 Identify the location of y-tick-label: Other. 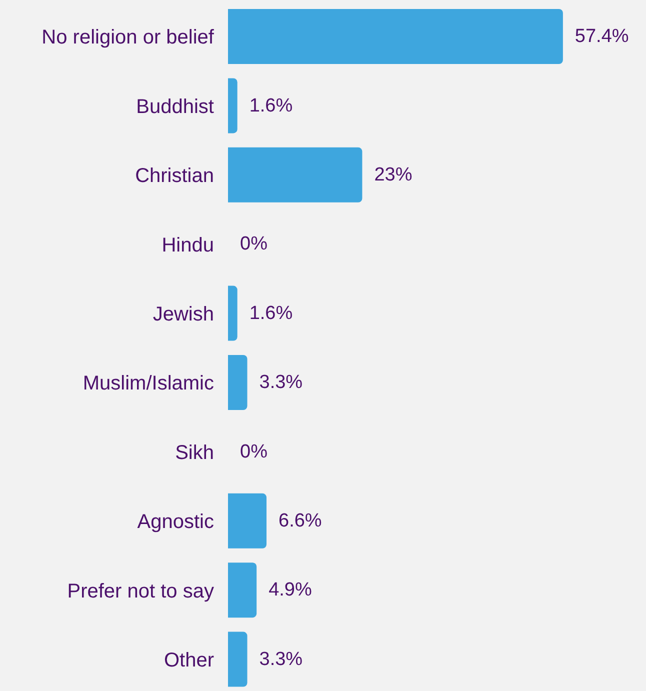
(189, 661).